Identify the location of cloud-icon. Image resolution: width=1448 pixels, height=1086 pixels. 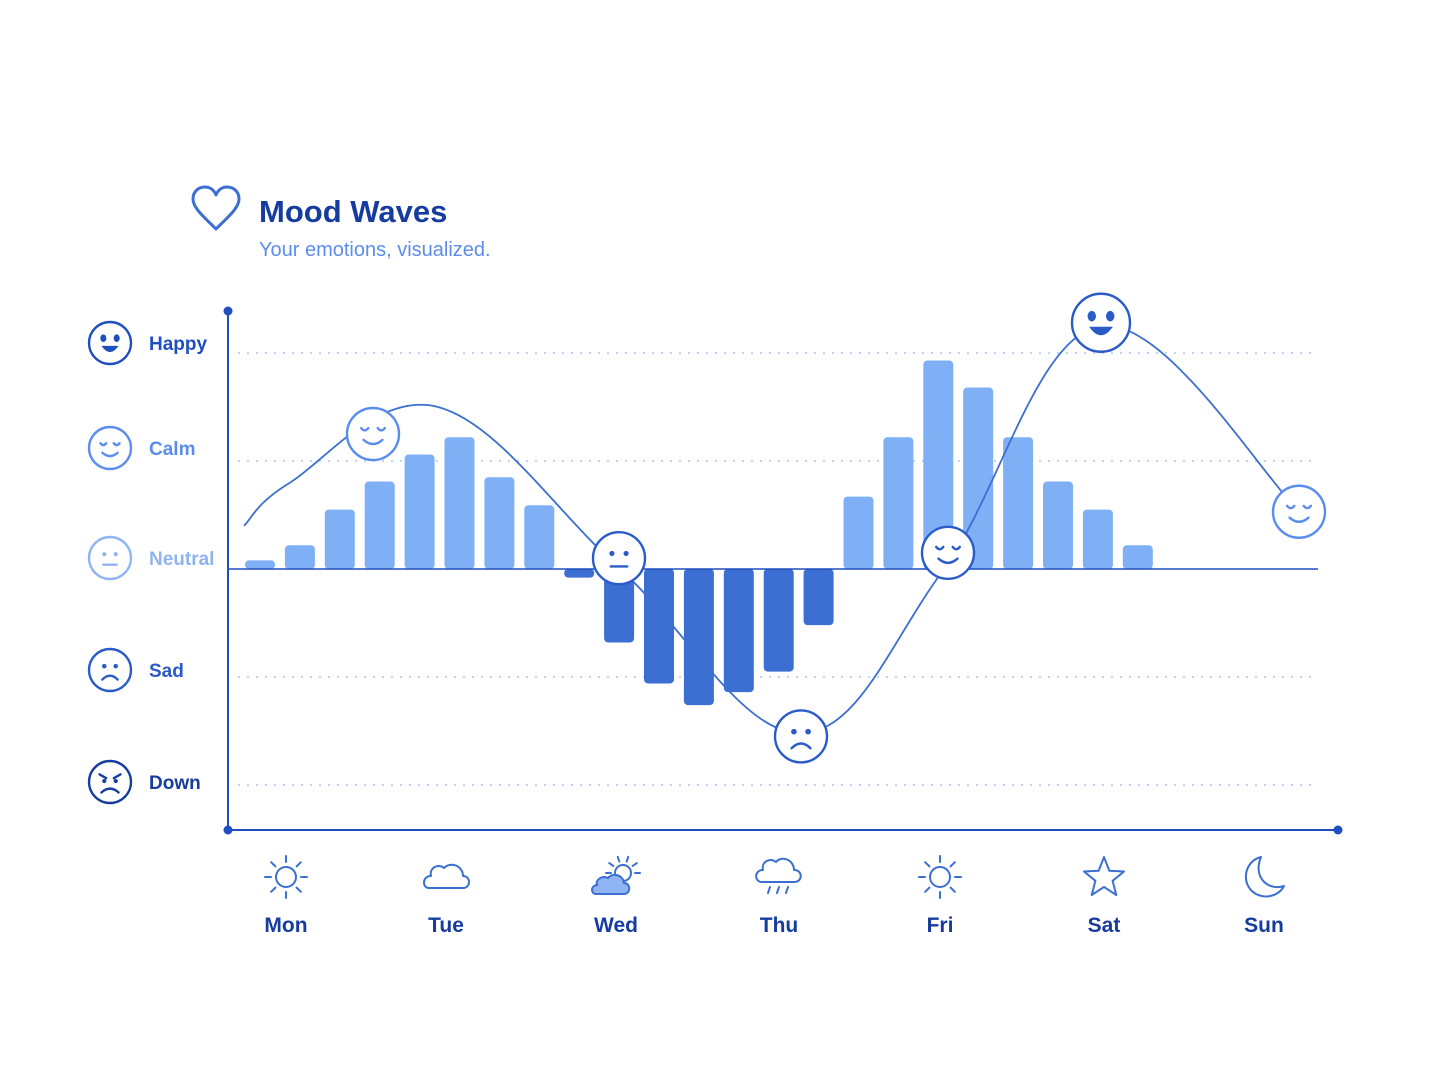
(446, 876).